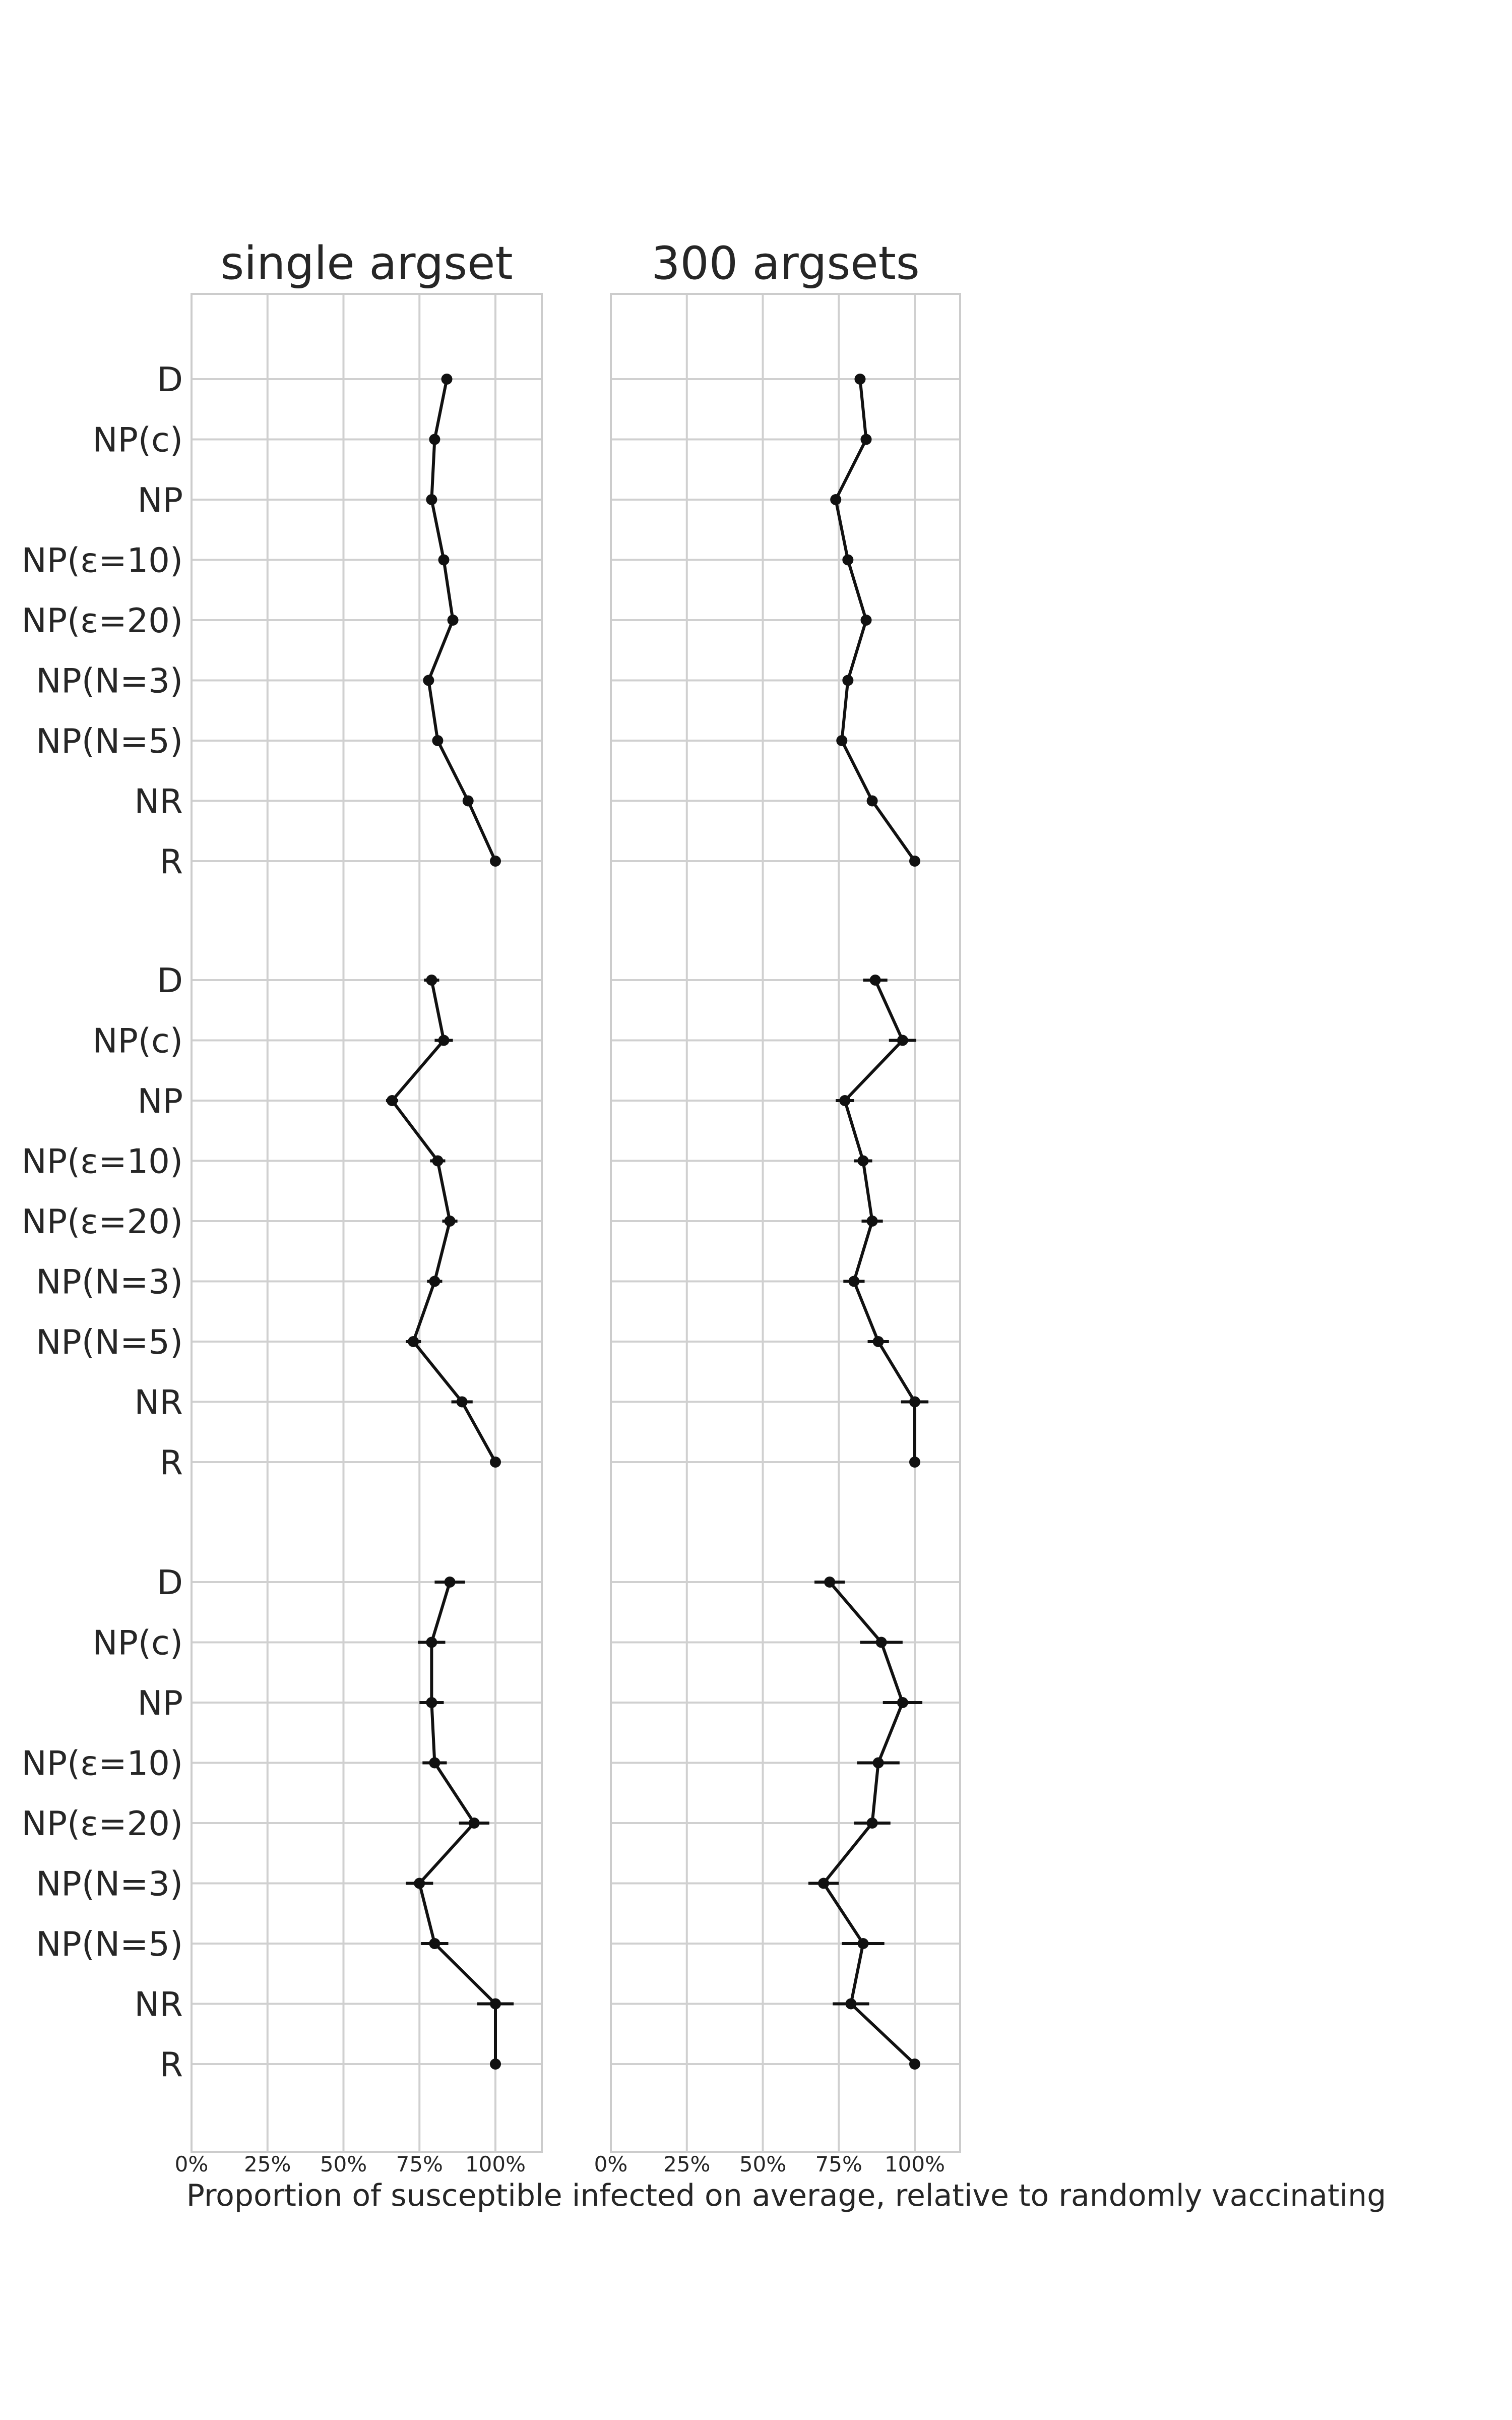  I want to click on panel-title-single-argset: single argset, so click(367, 263).